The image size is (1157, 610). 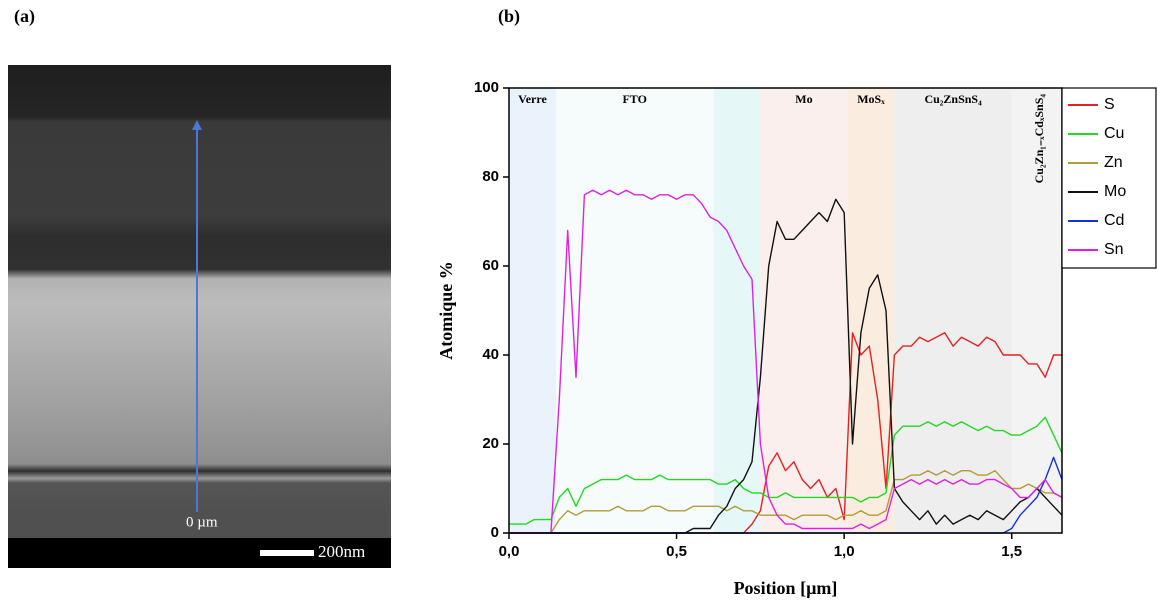 What do you see at coordinates (199, 553) in the screenshot?
I see `scale-strip` at bounding box center [199, 553].